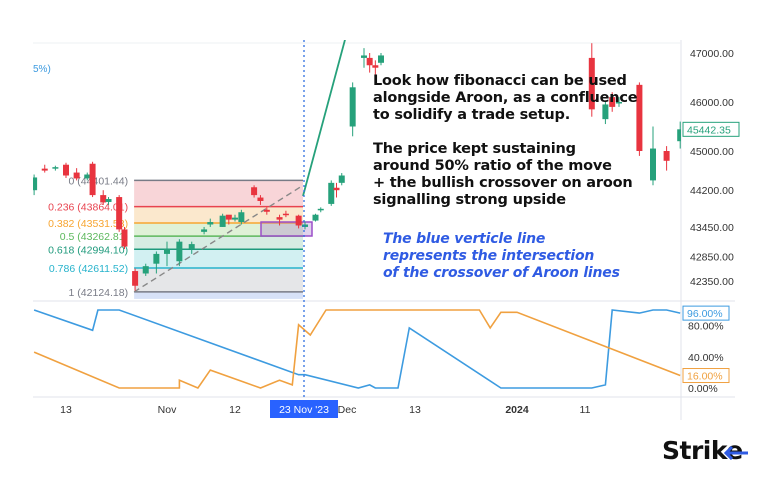  What do you see at coordinates (167, 410) in the screenshot?
I see `time-tick-label: Nov` at bounding box center [167, 410].